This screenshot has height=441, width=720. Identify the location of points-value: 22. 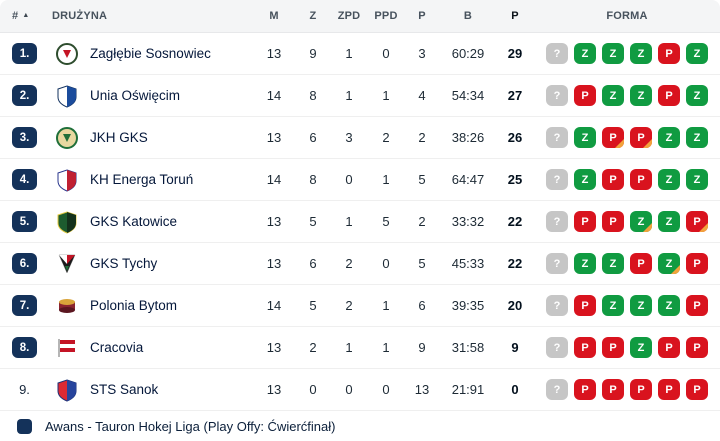
(515, 221).